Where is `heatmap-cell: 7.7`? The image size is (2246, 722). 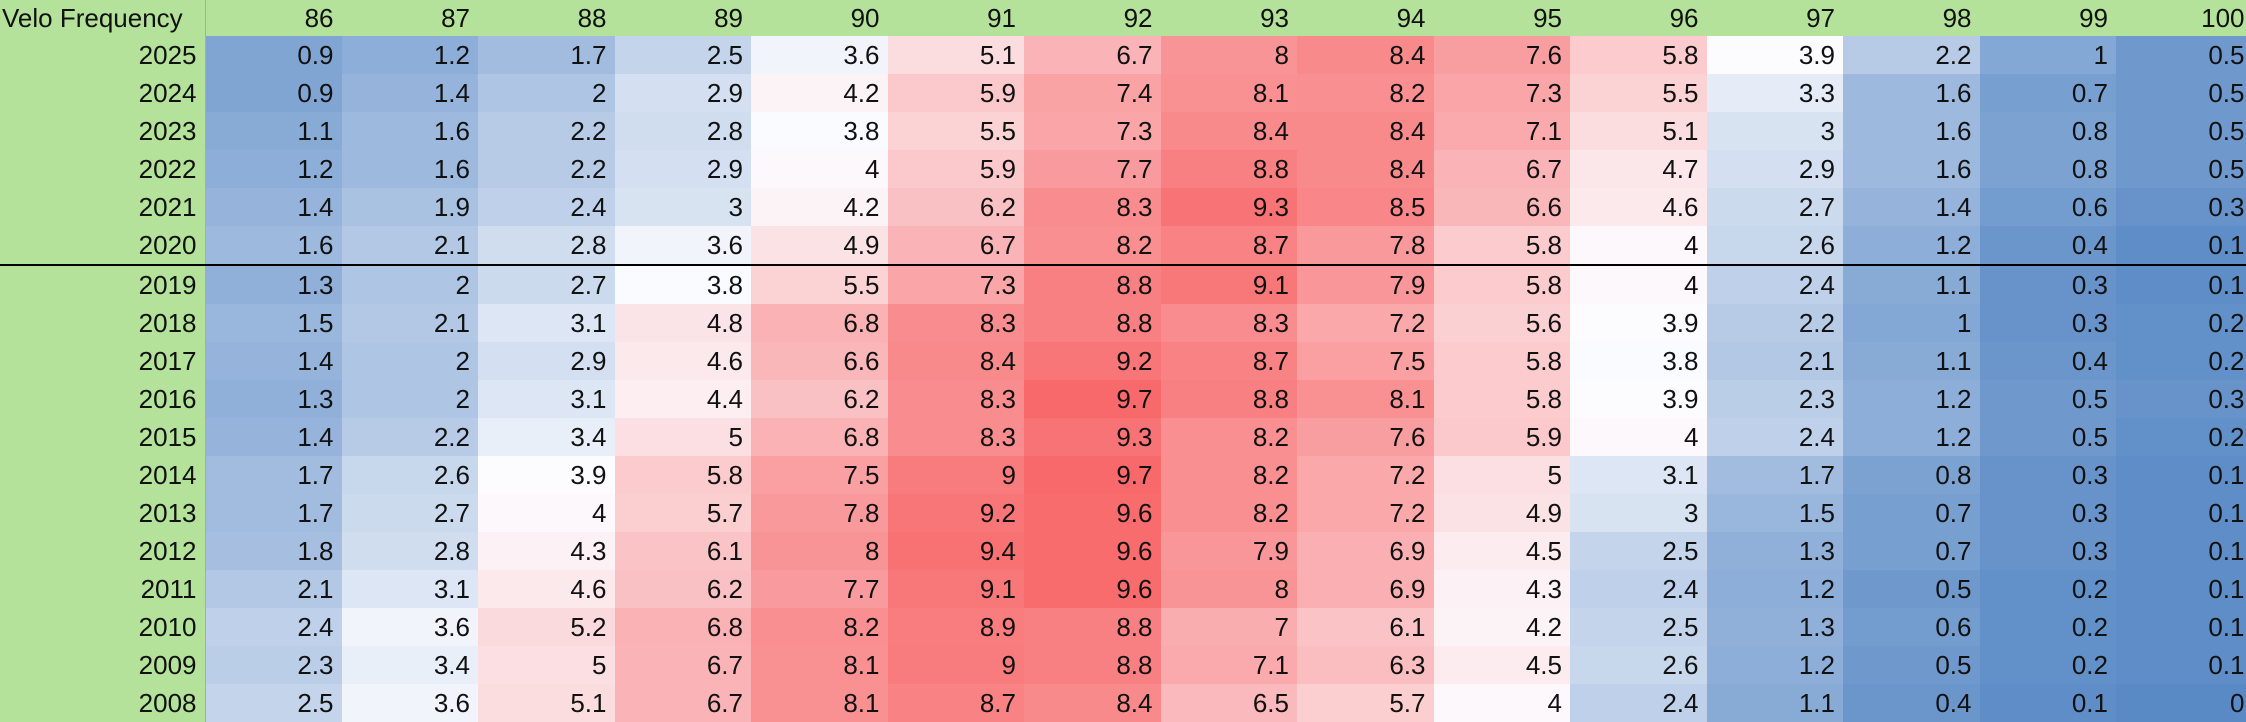
heatmap-cell: 7.7 is located at coordinates (819, 589).